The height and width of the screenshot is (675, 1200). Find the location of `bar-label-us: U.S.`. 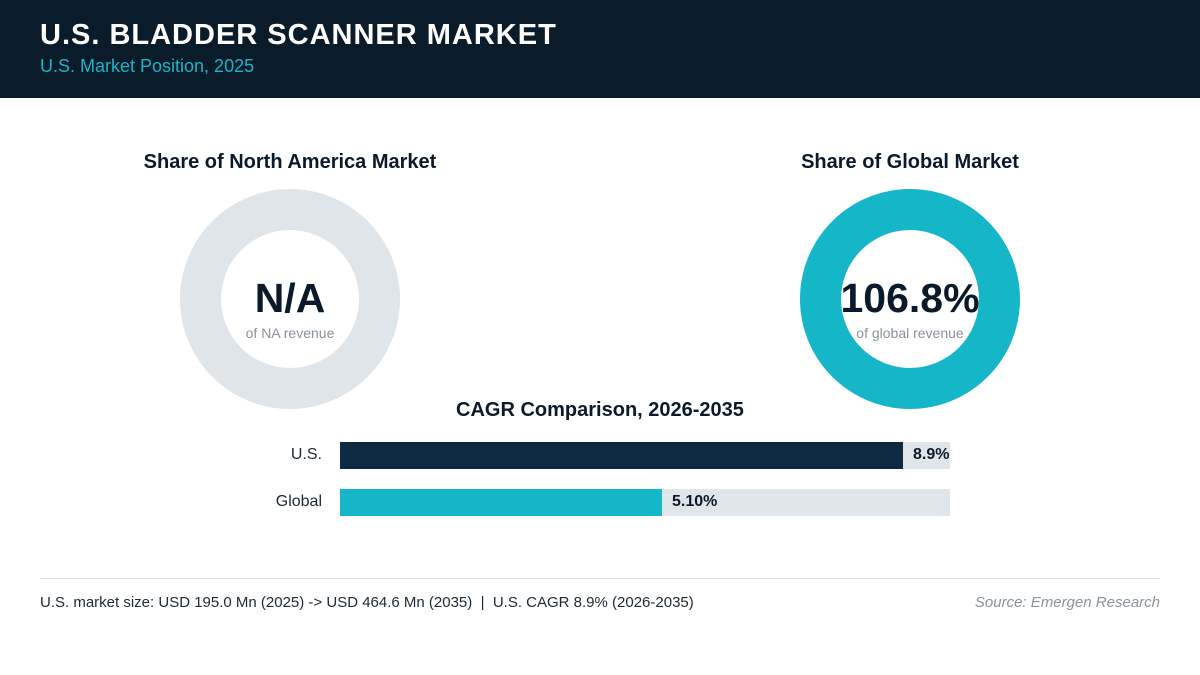

bar-label-us: U.S. is located at coordinates (306, 454).